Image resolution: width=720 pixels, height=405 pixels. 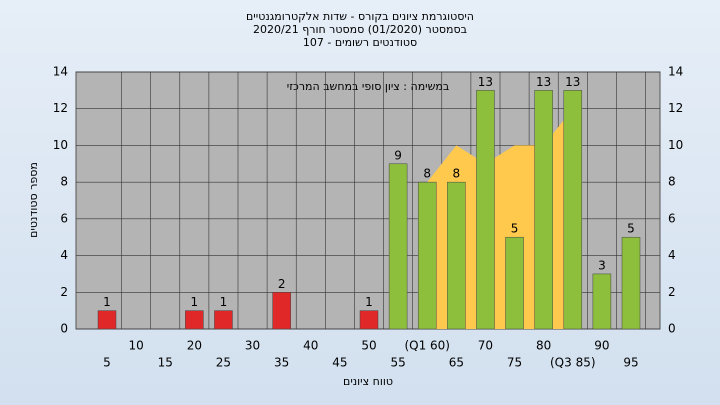 I want to click on x-tick-label: 15, so click(x=165, y=363).